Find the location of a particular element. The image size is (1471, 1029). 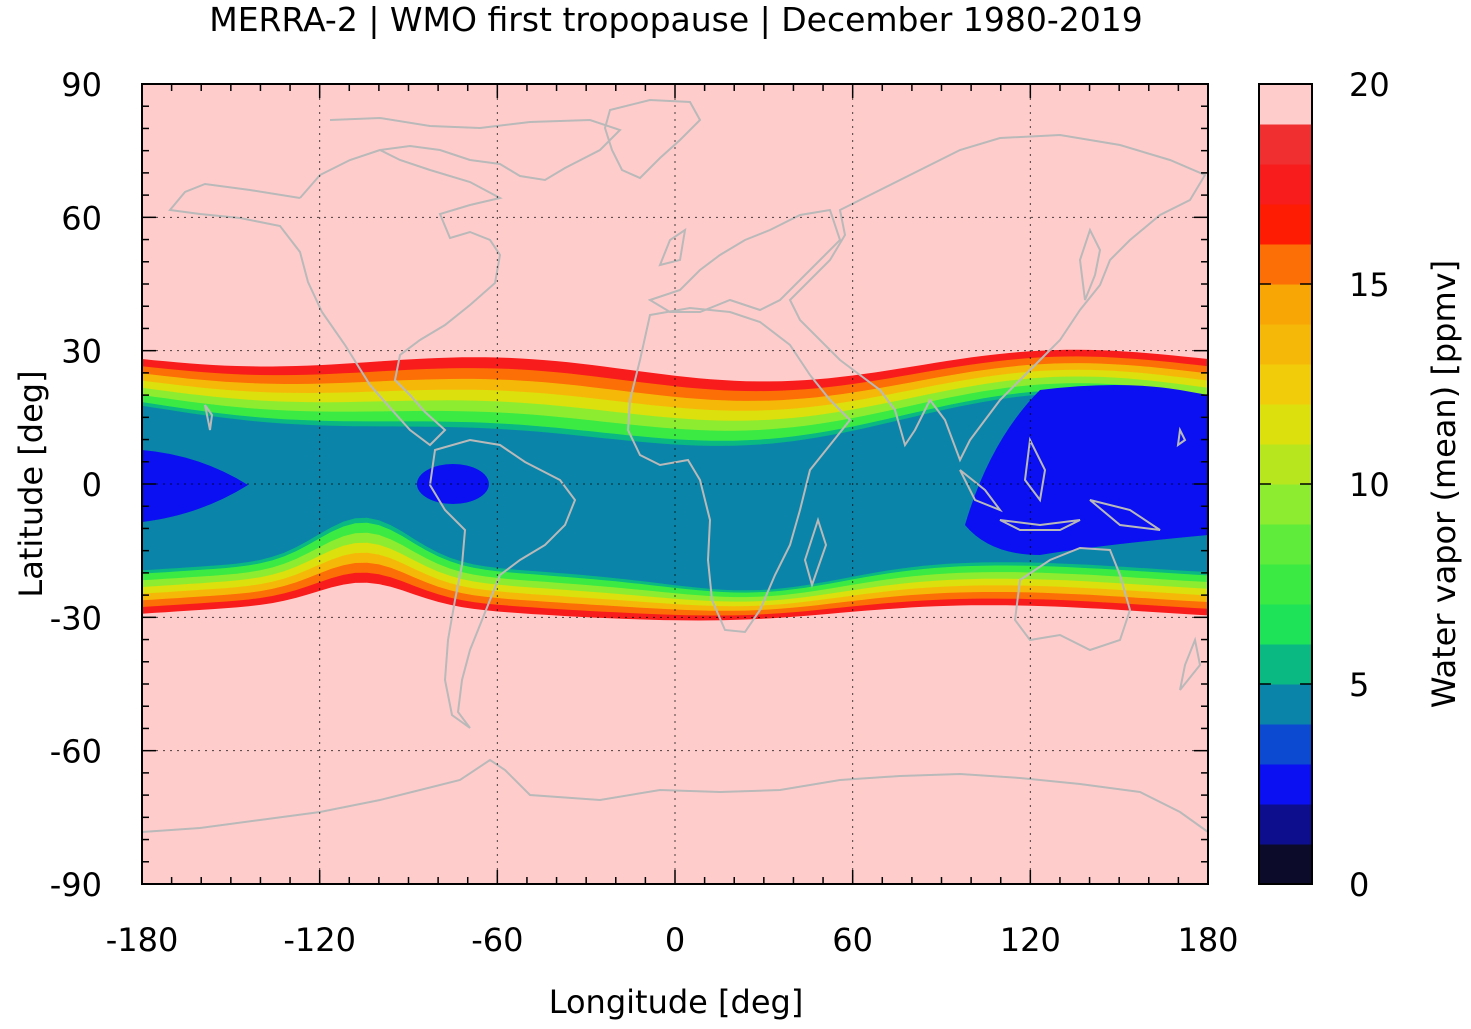

minimum-region-pacific is located at coordinates (195, 486).